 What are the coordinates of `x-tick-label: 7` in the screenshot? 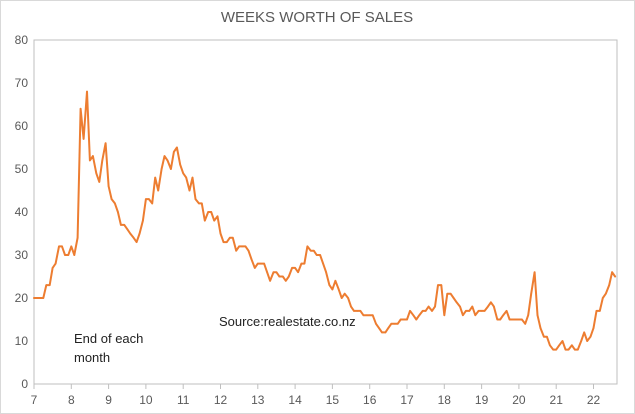 It's located at (34, 400).